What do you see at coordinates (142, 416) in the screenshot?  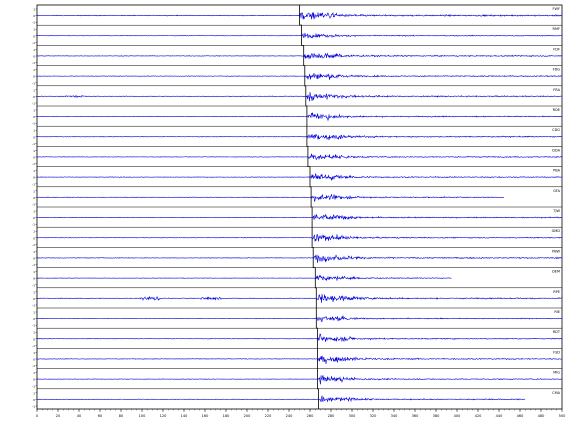 I see `x-tick-label: 100` at bounding box center [142, 416].